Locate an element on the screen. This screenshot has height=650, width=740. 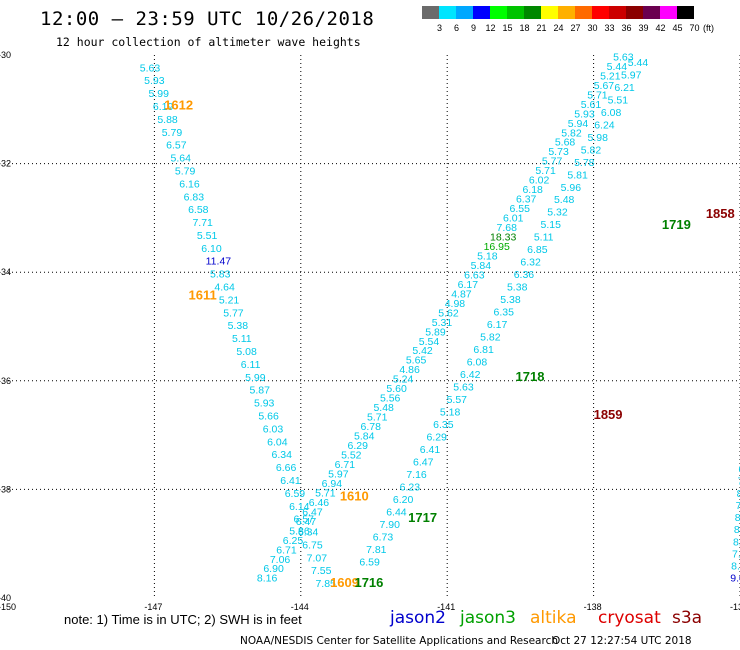
swh-value-s3a: 6.20 is located at coordinates (403, 500).